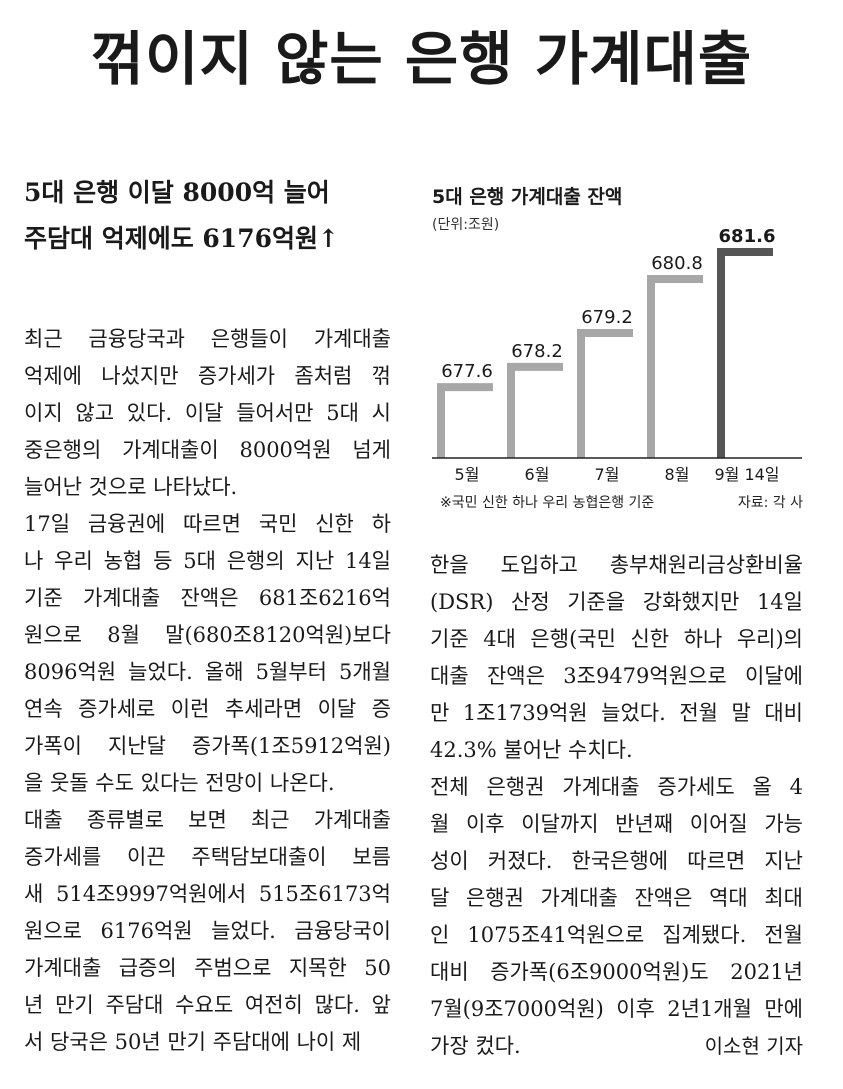 This screenshot has width=843, height=1089. What do you see at coordinates (616, 565) in the screenshot?
I see `article-line: 한을 도입하고 총부채원리금상환비율` at bounding box center [616, 565].